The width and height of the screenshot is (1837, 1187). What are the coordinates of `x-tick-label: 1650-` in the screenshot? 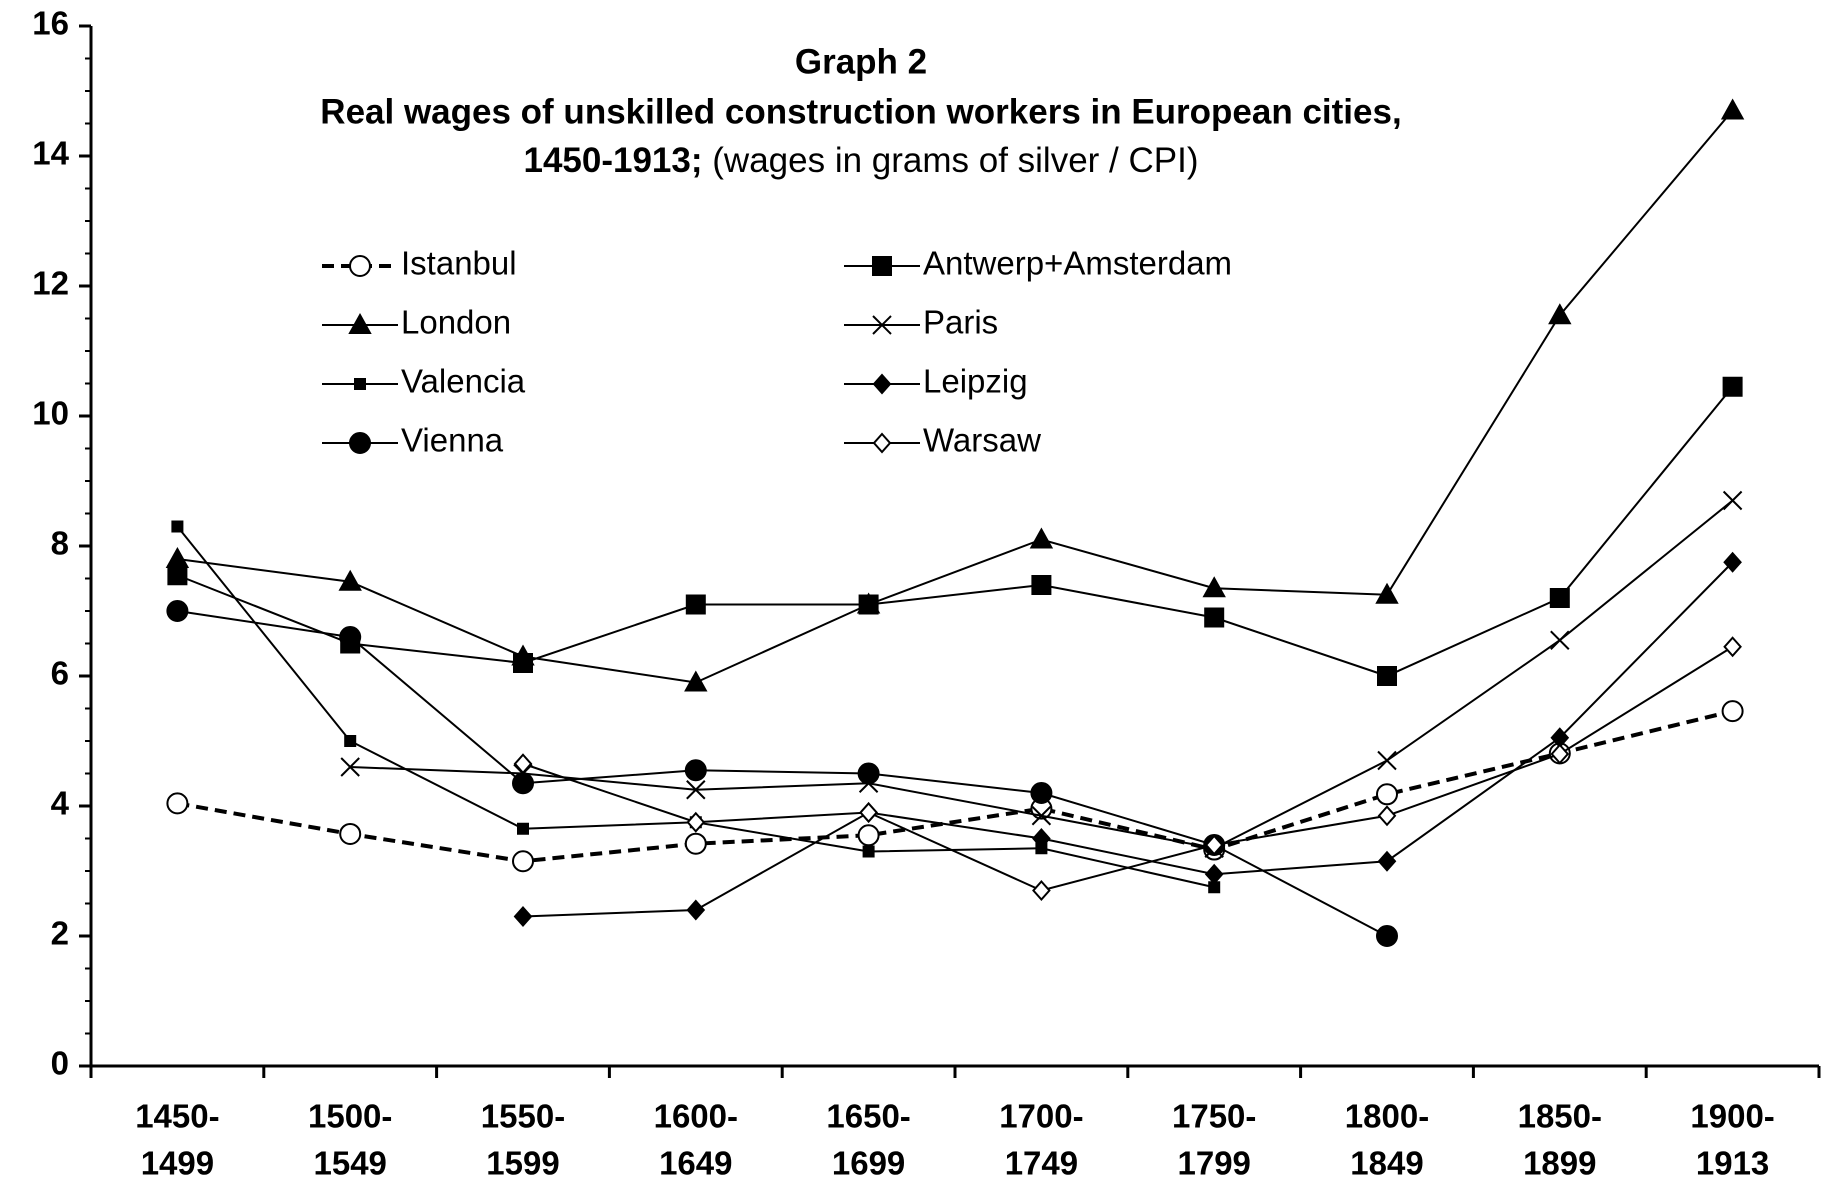 It's located at (868, 1116).